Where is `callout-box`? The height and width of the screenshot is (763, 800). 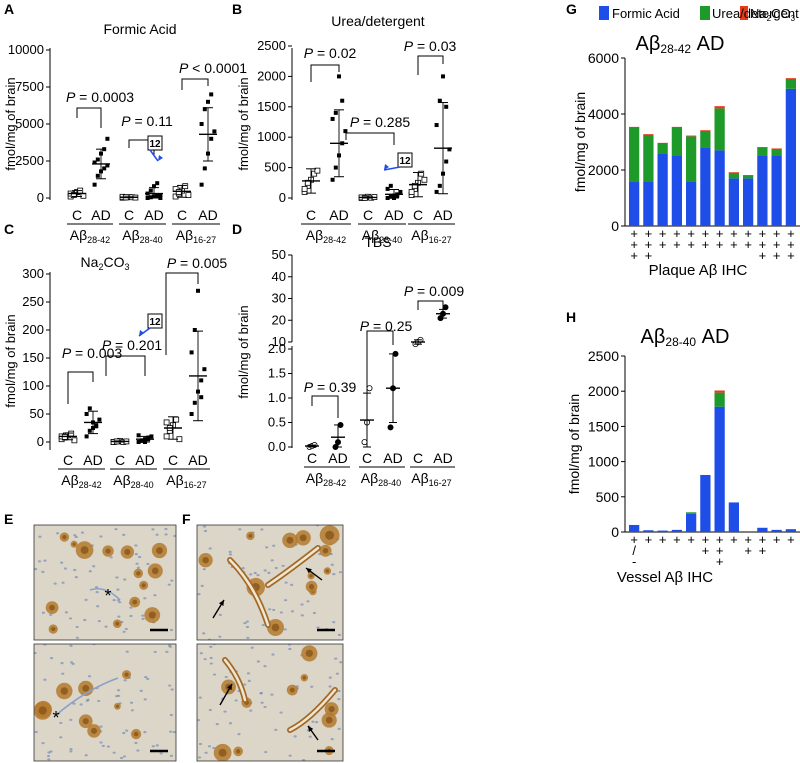
callout-box is located at coordinates (405, 160).